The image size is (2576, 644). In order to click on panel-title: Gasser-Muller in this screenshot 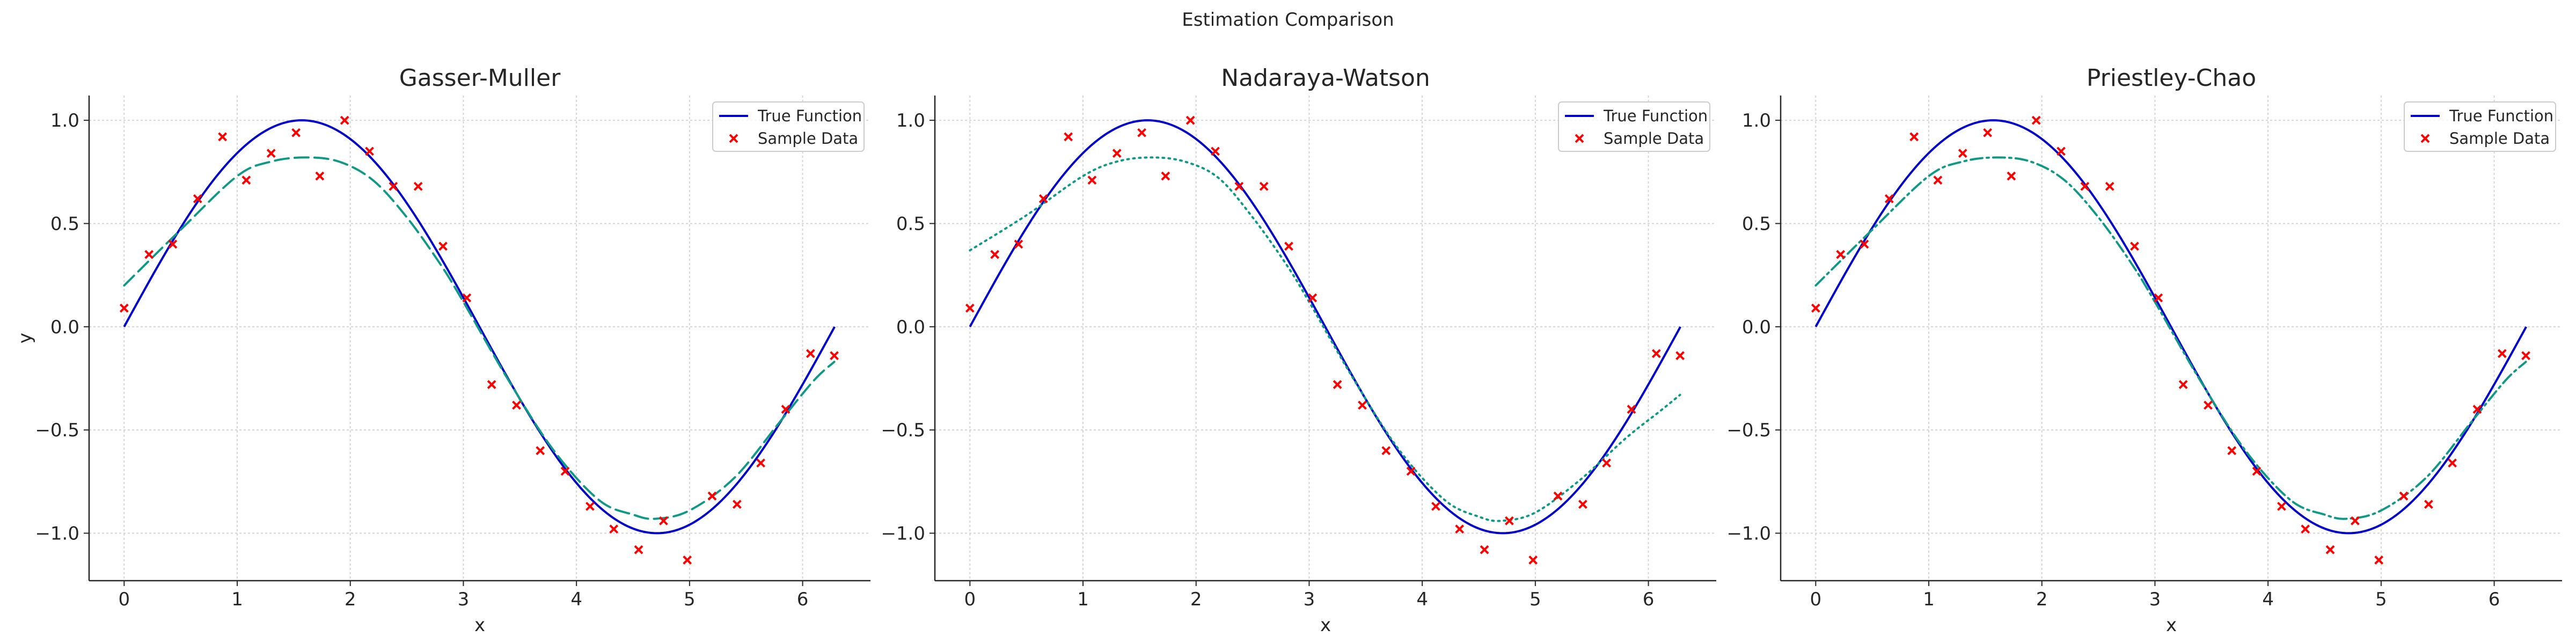, I will do `click(480, 78)`.